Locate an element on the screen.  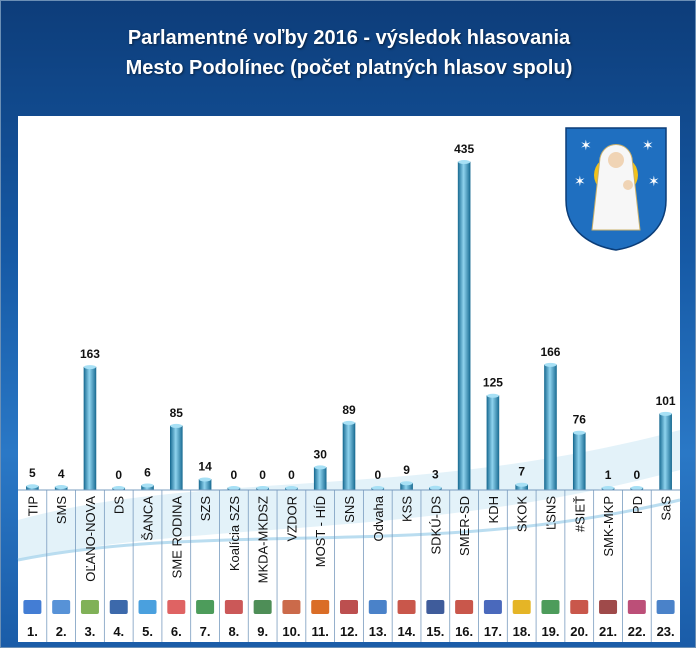
value-label: 163 is located at coordinates (90, 354).